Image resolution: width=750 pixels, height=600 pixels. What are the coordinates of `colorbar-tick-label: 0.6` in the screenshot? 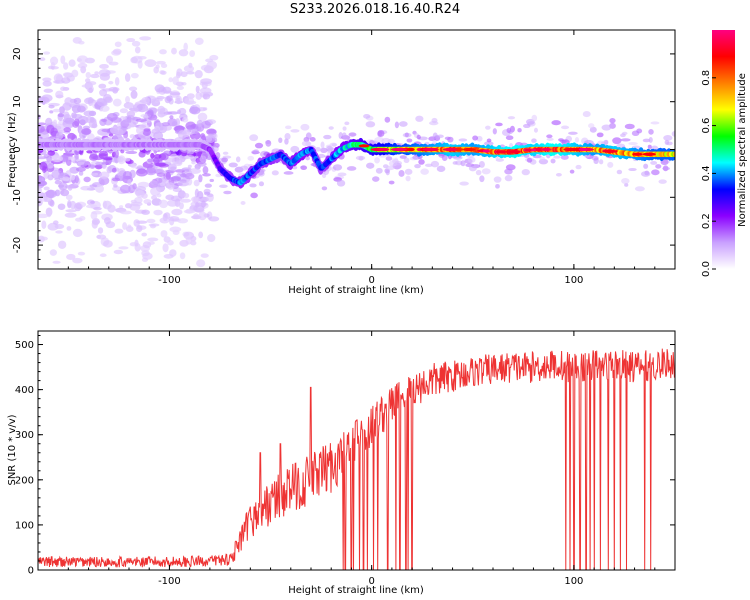 It's located at (706, 126).